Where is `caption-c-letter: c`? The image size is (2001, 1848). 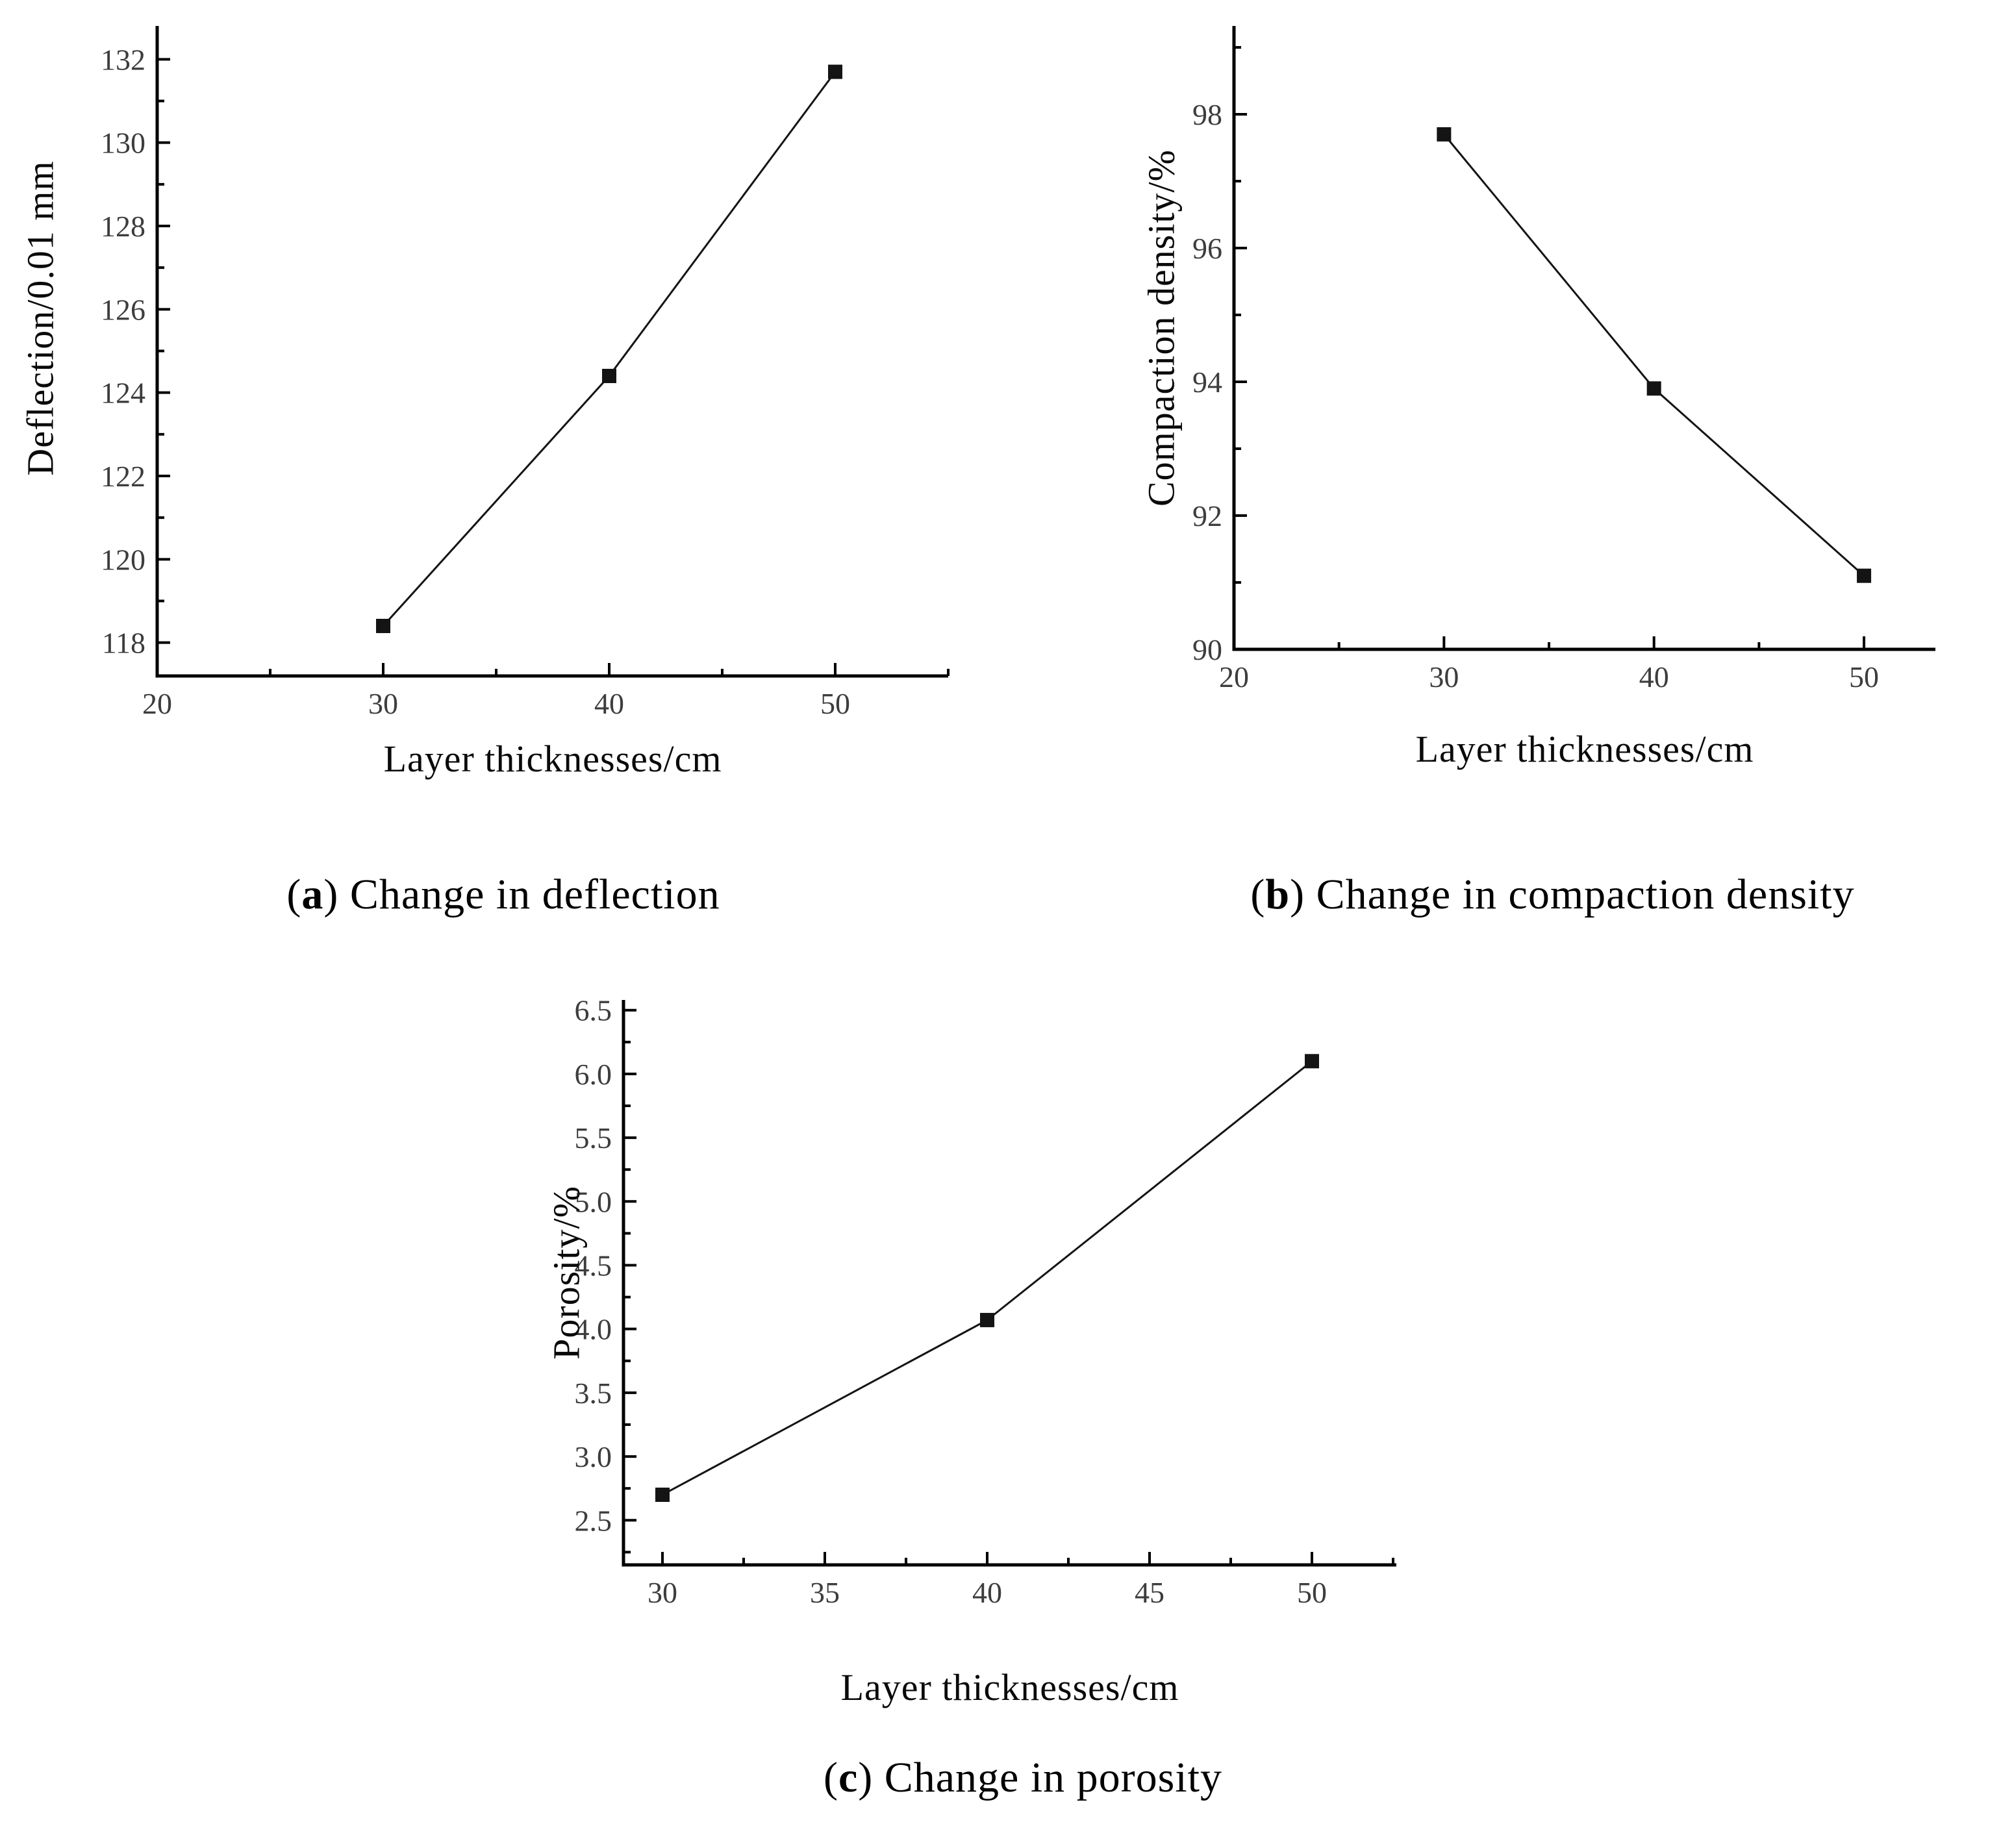 caption-c-letter: c is located at coordinates (848, 1778).